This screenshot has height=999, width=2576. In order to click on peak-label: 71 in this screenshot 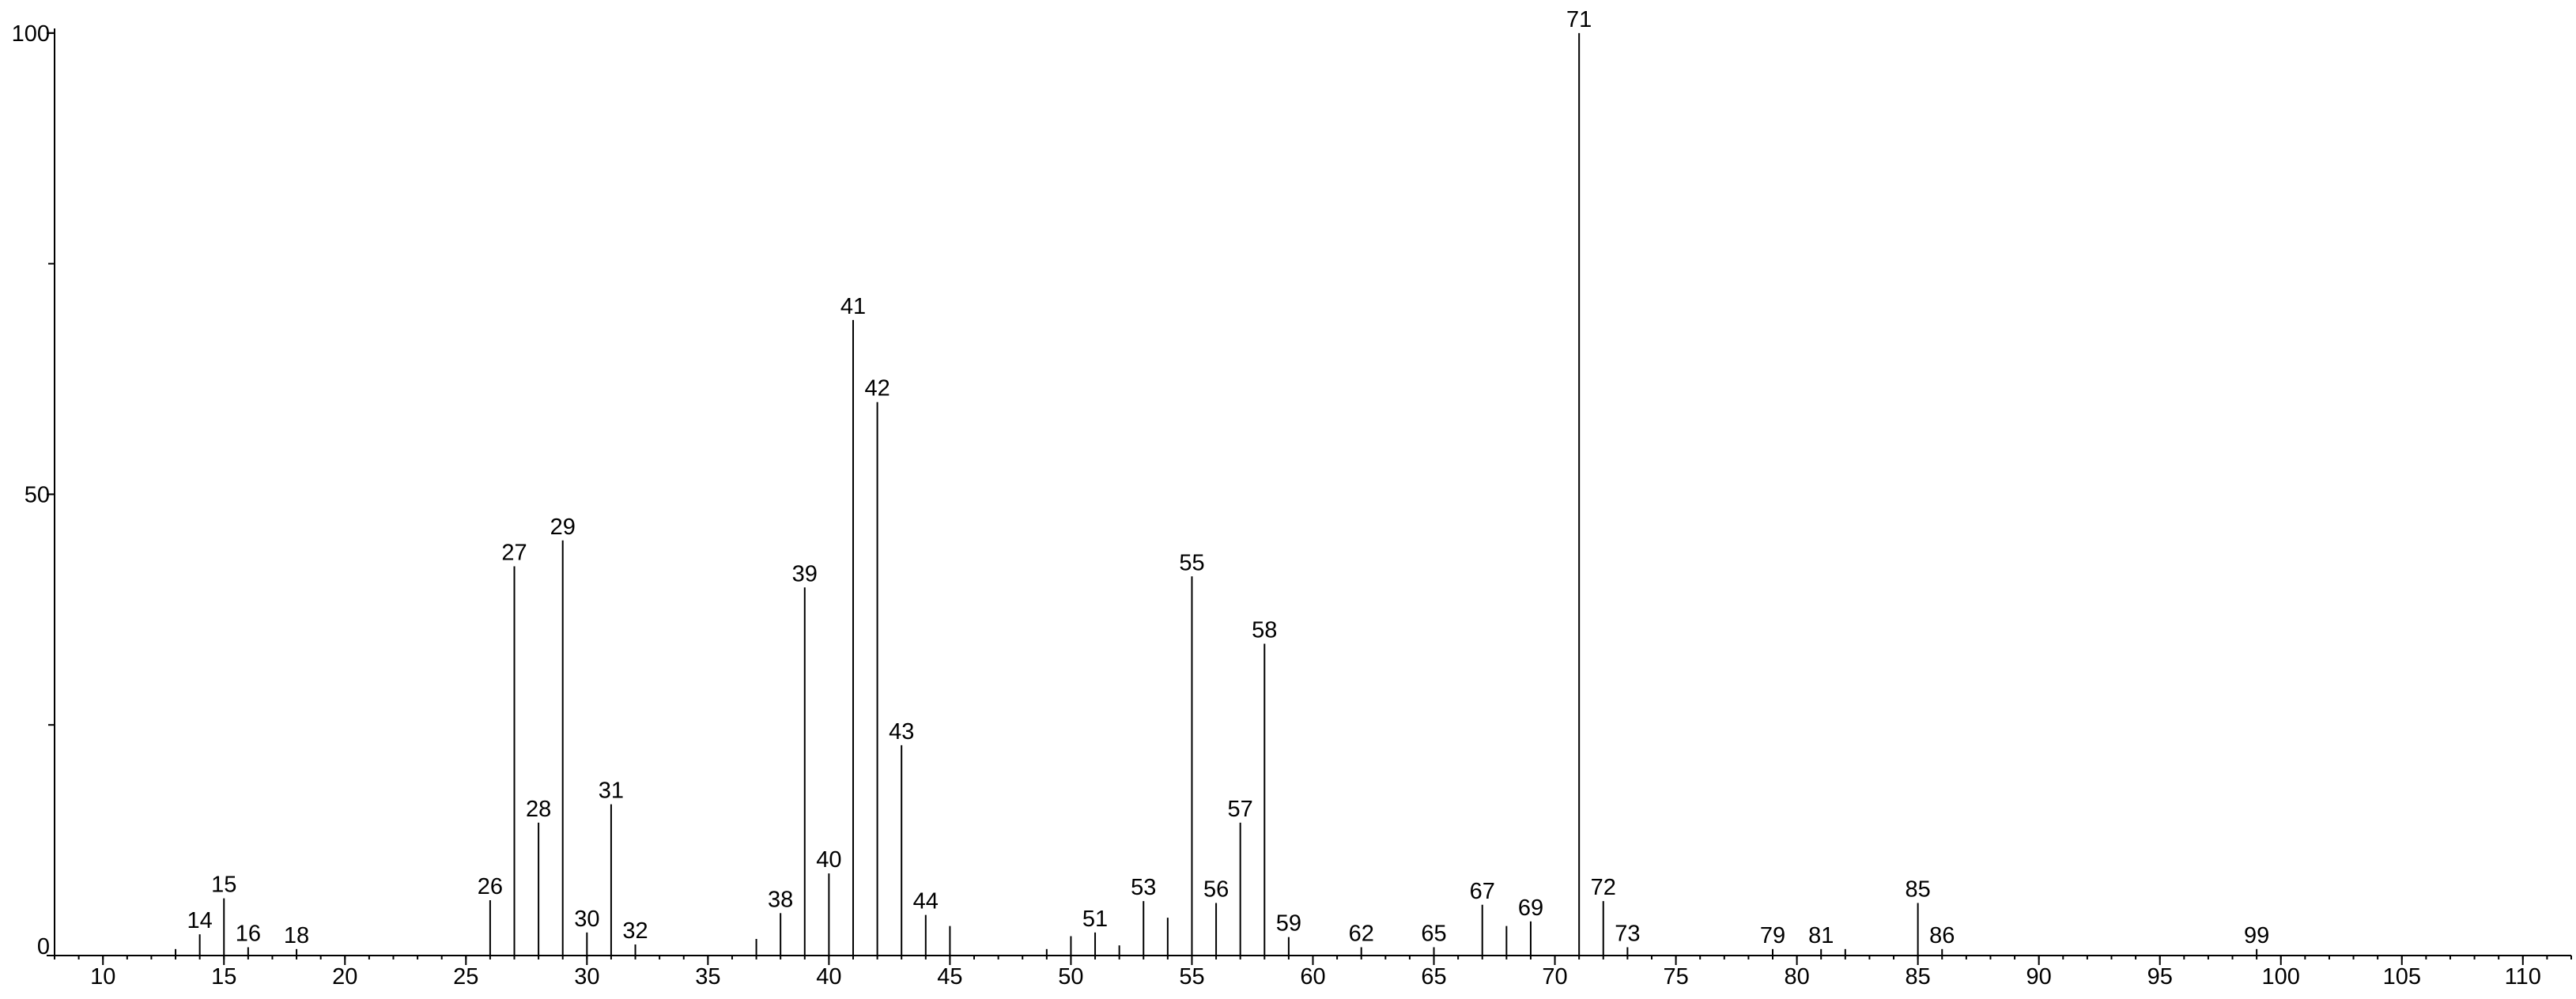, I will do `click(1579, 19)`.